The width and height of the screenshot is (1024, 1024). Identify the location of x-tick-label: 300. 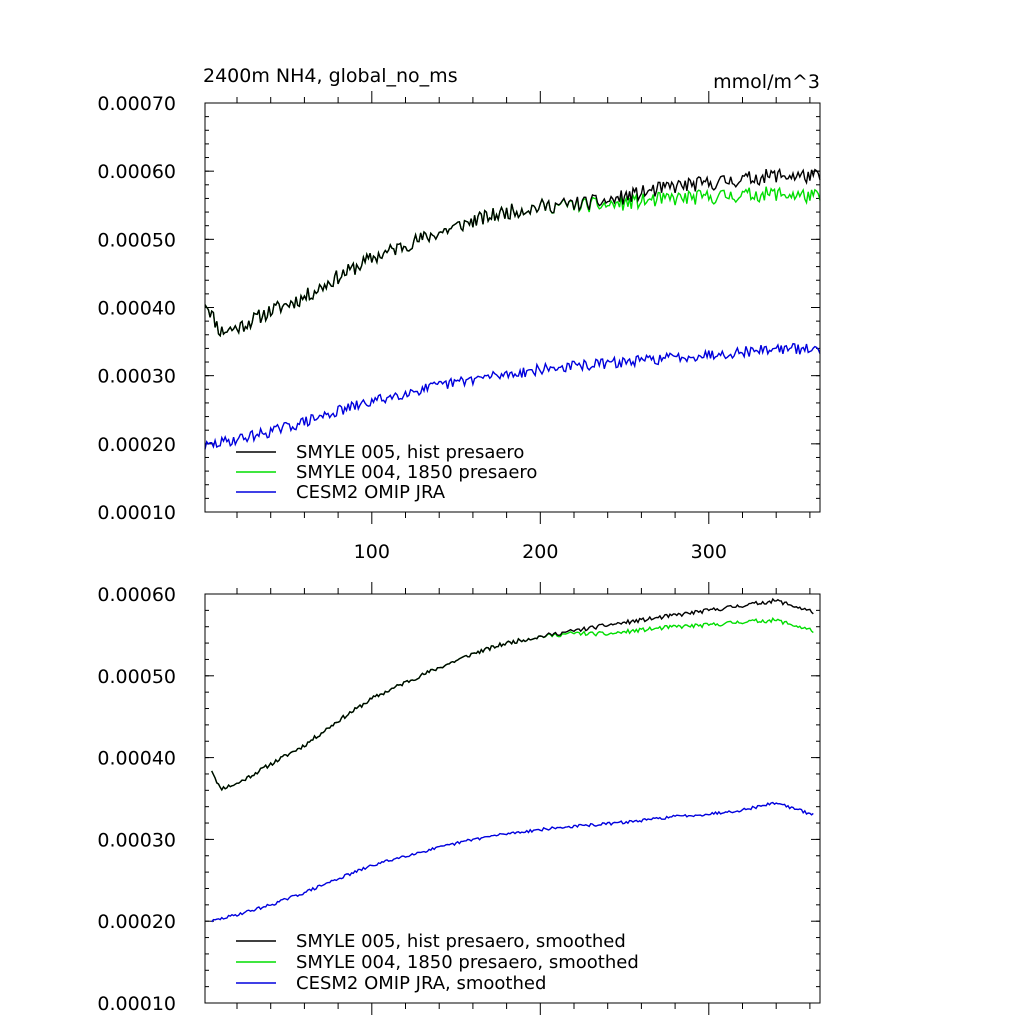
(709, 552).